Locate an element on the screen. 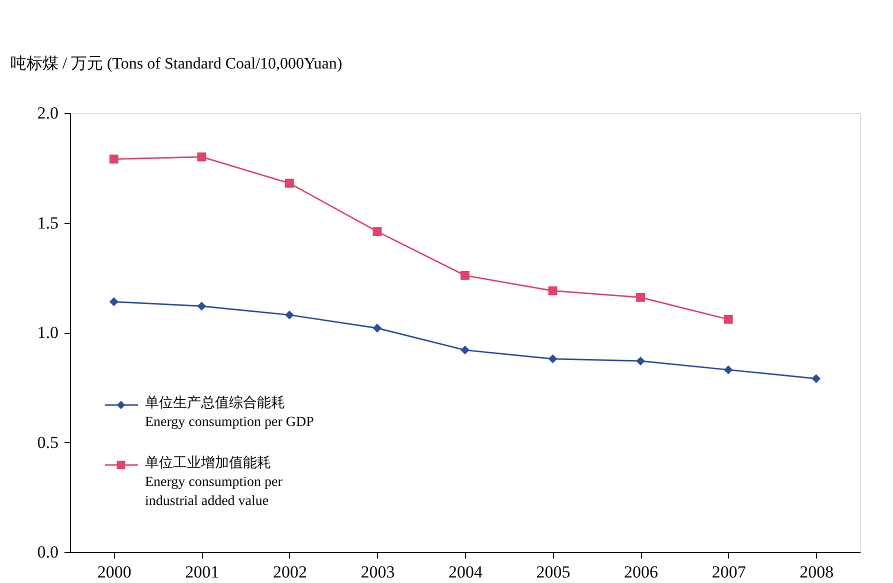 Image resolution: width=893 pixels, height=583 pixels. x-tick-label: 2001 is located at coordinates (202, 572).